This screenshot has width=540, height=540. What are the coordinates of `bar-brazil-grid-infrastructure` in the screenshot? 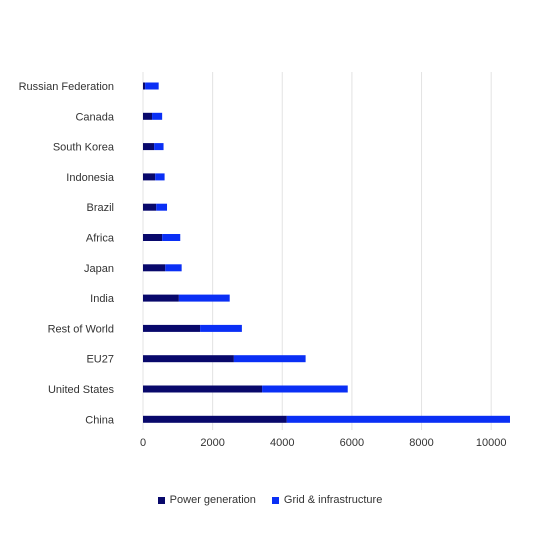 It's located at (162, 207).